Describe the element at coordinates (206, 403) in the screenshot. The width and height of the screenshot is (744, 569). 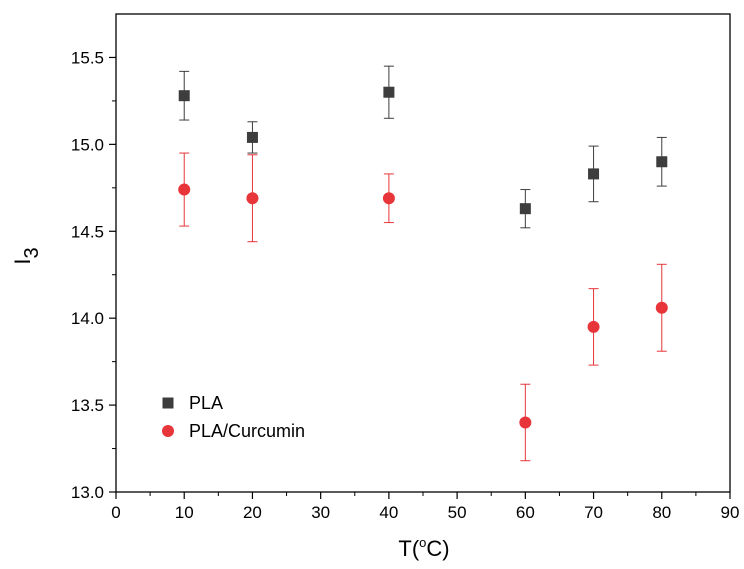
I see `legend-label: PLA` at that location.